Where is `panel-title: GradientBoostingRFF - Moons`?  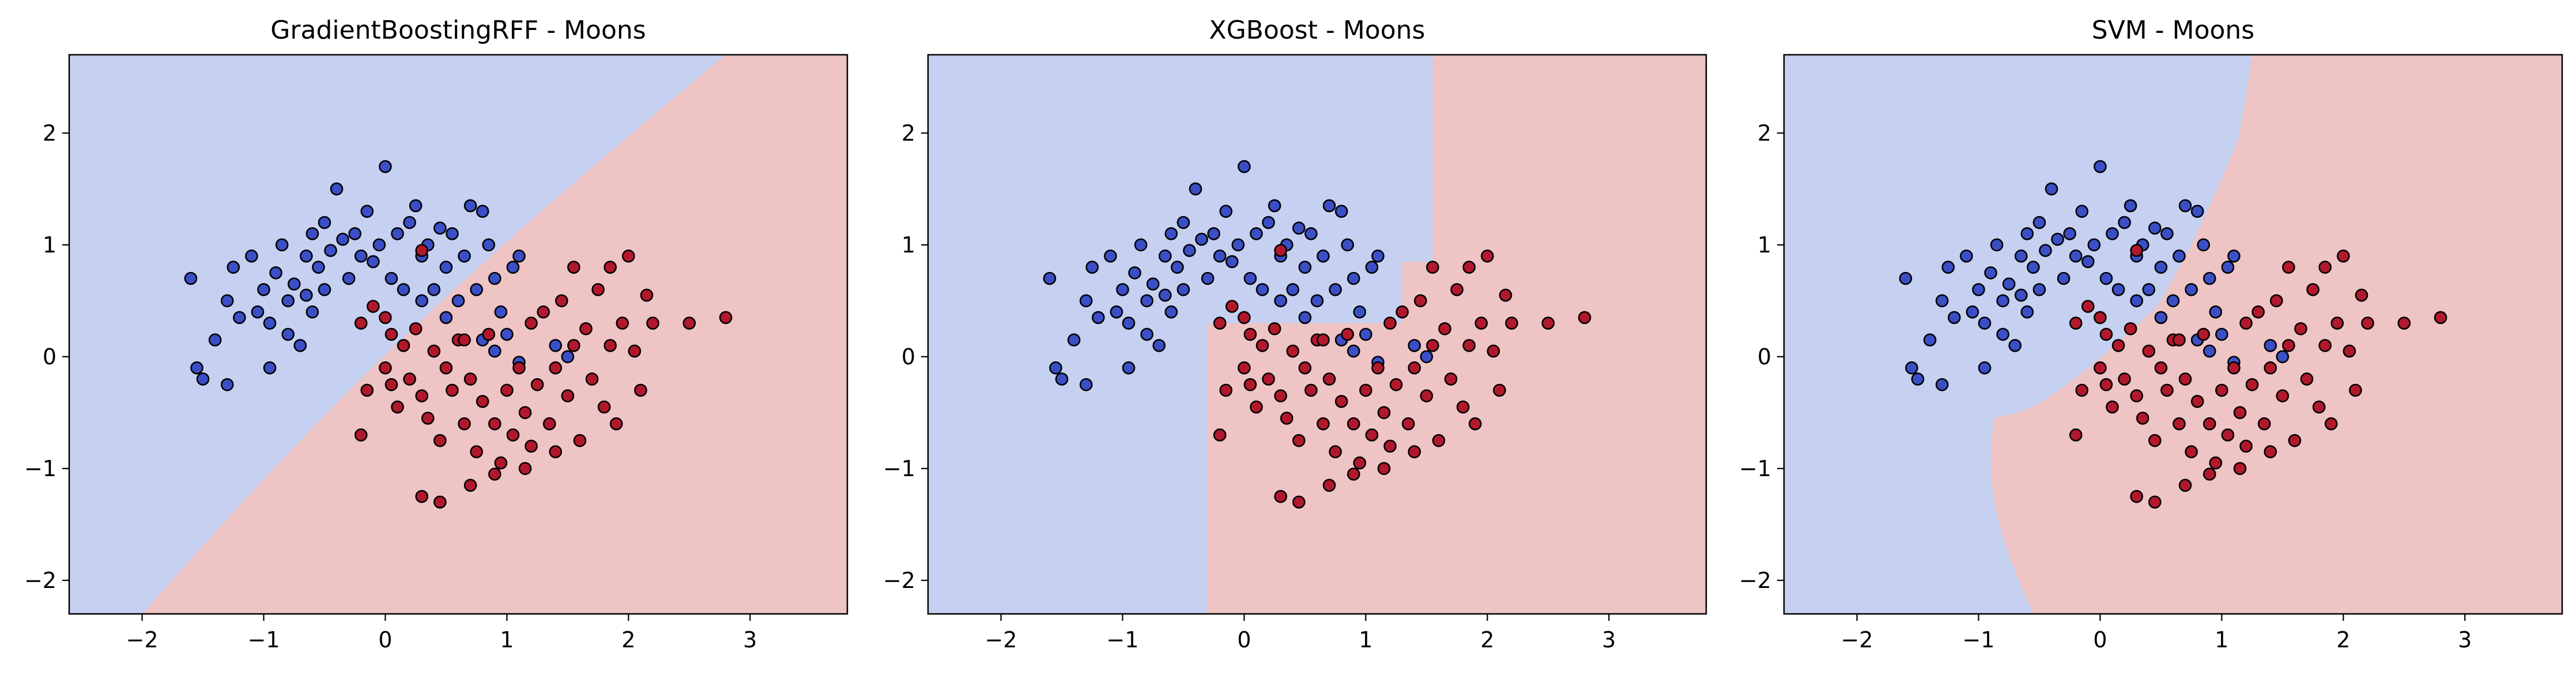
panel-title: GradientBoostingRFF - Moons is located at coordinates (458, 30).